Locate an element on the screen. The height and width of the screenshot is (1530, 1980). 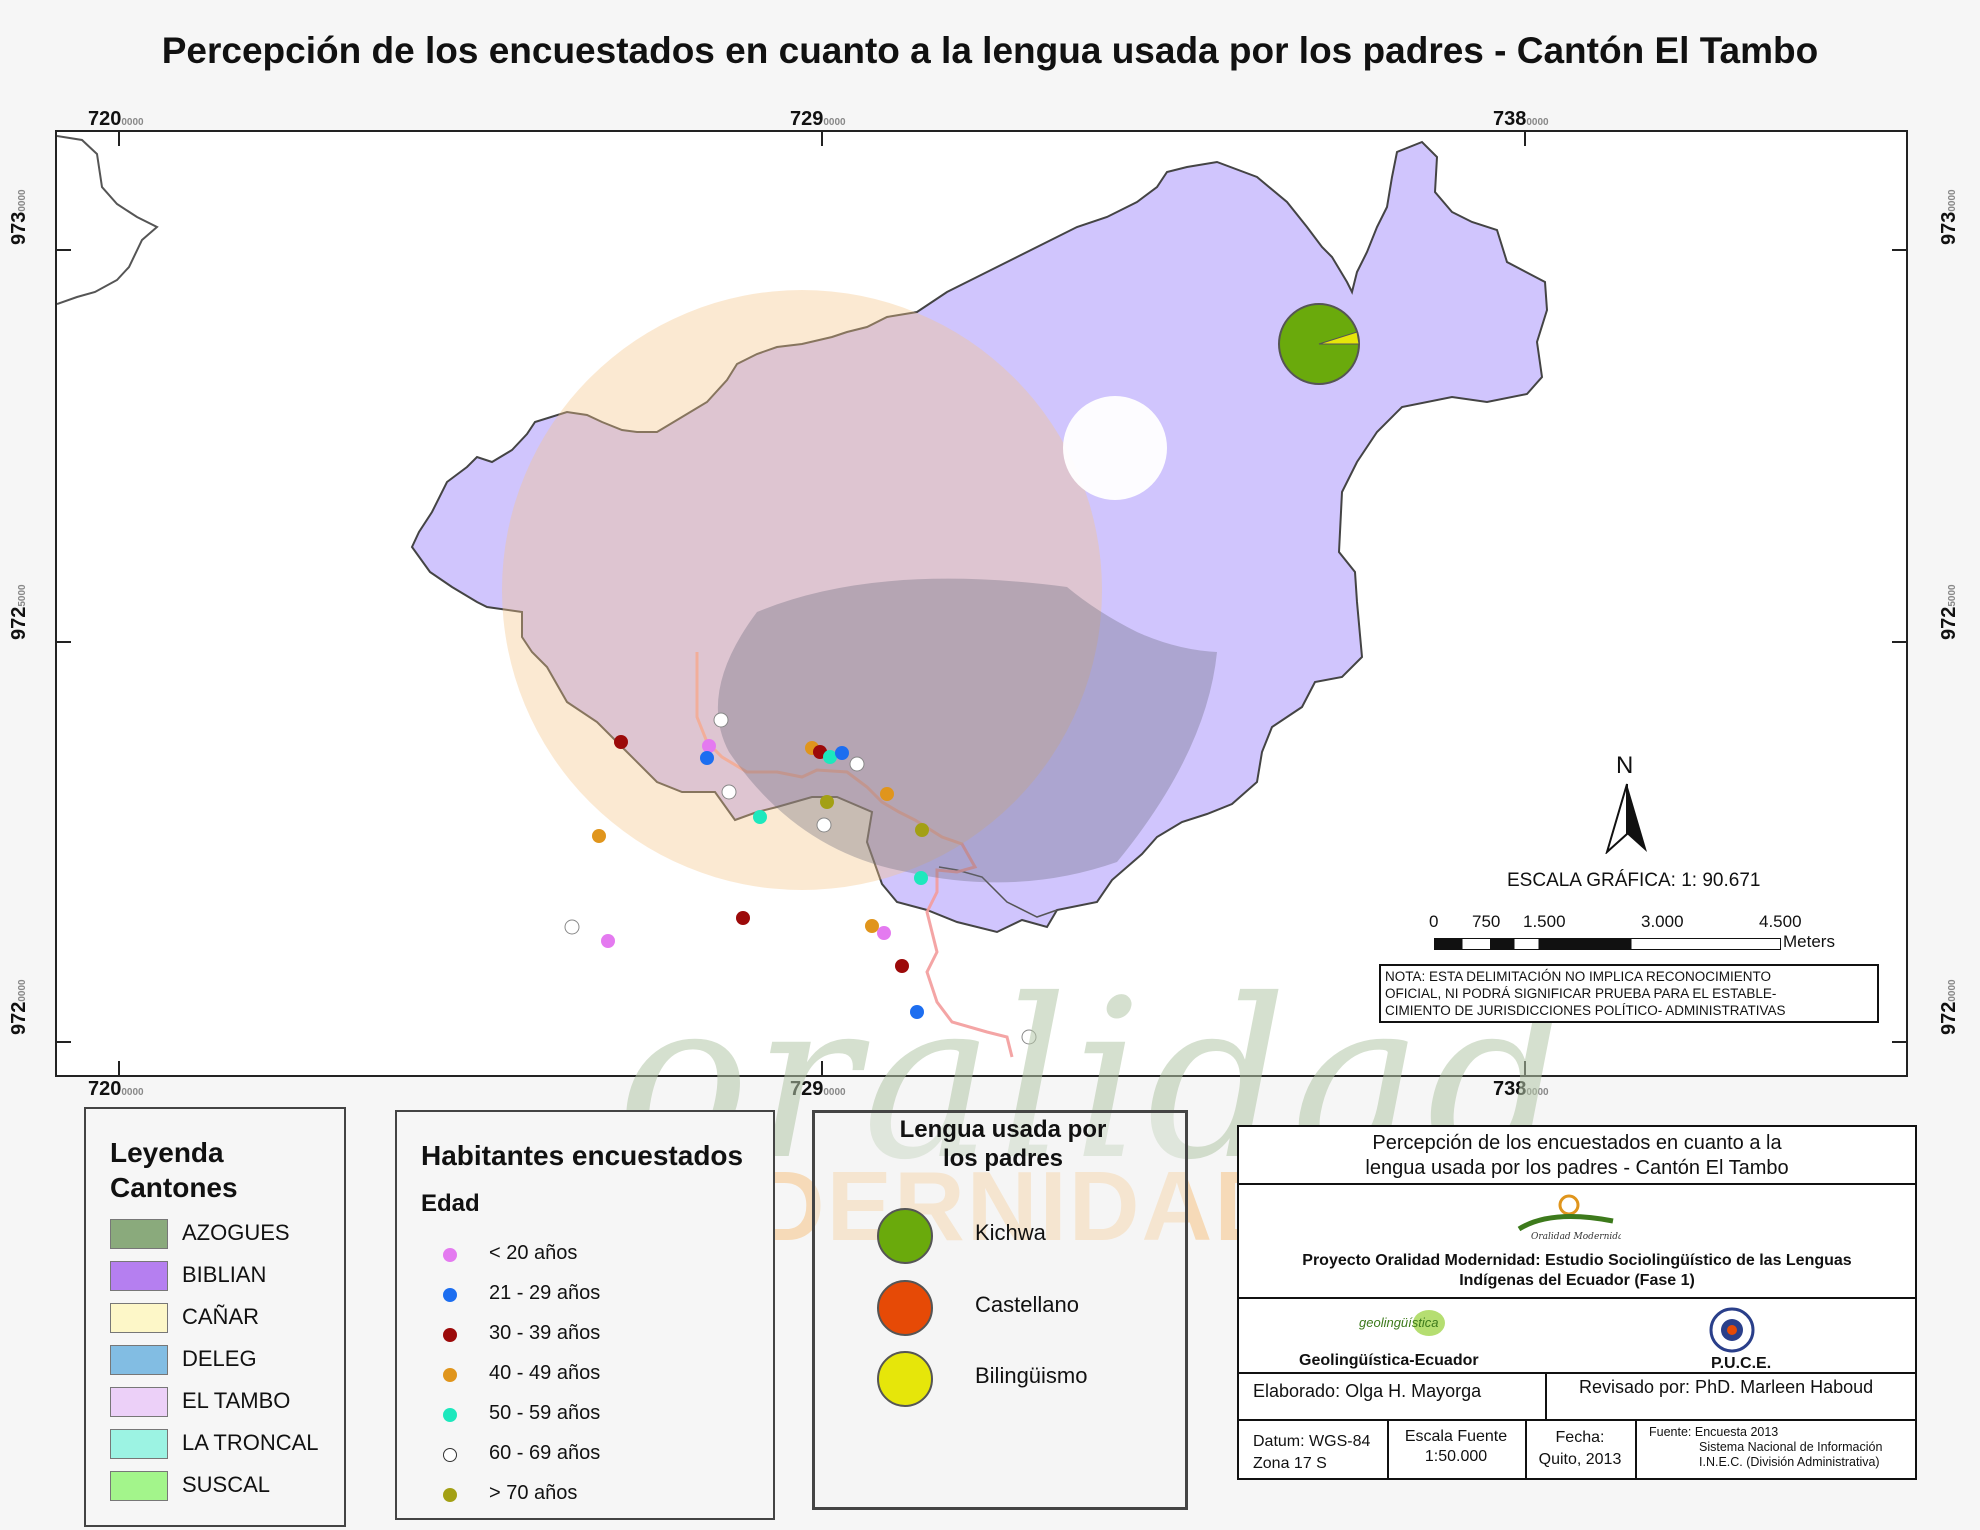
canton-label: BIBLIAN is located at coordinates (224, 1274).